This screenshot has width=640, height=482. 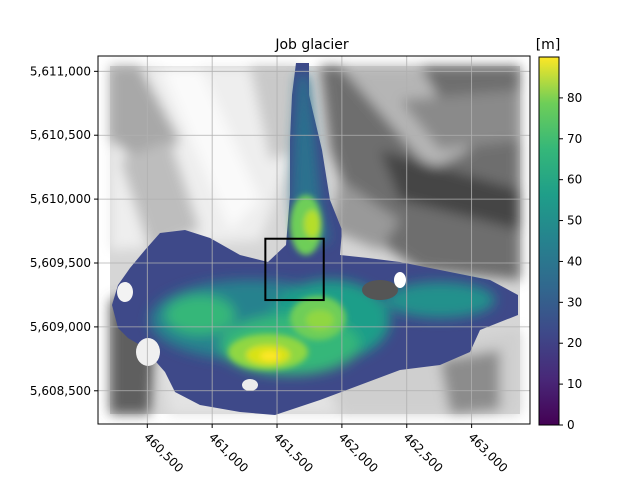 What do you see at coordinates (574, 139) in the screenshot?
I see `colorbar-tick-label: 70` at bounding box center [574, 139].